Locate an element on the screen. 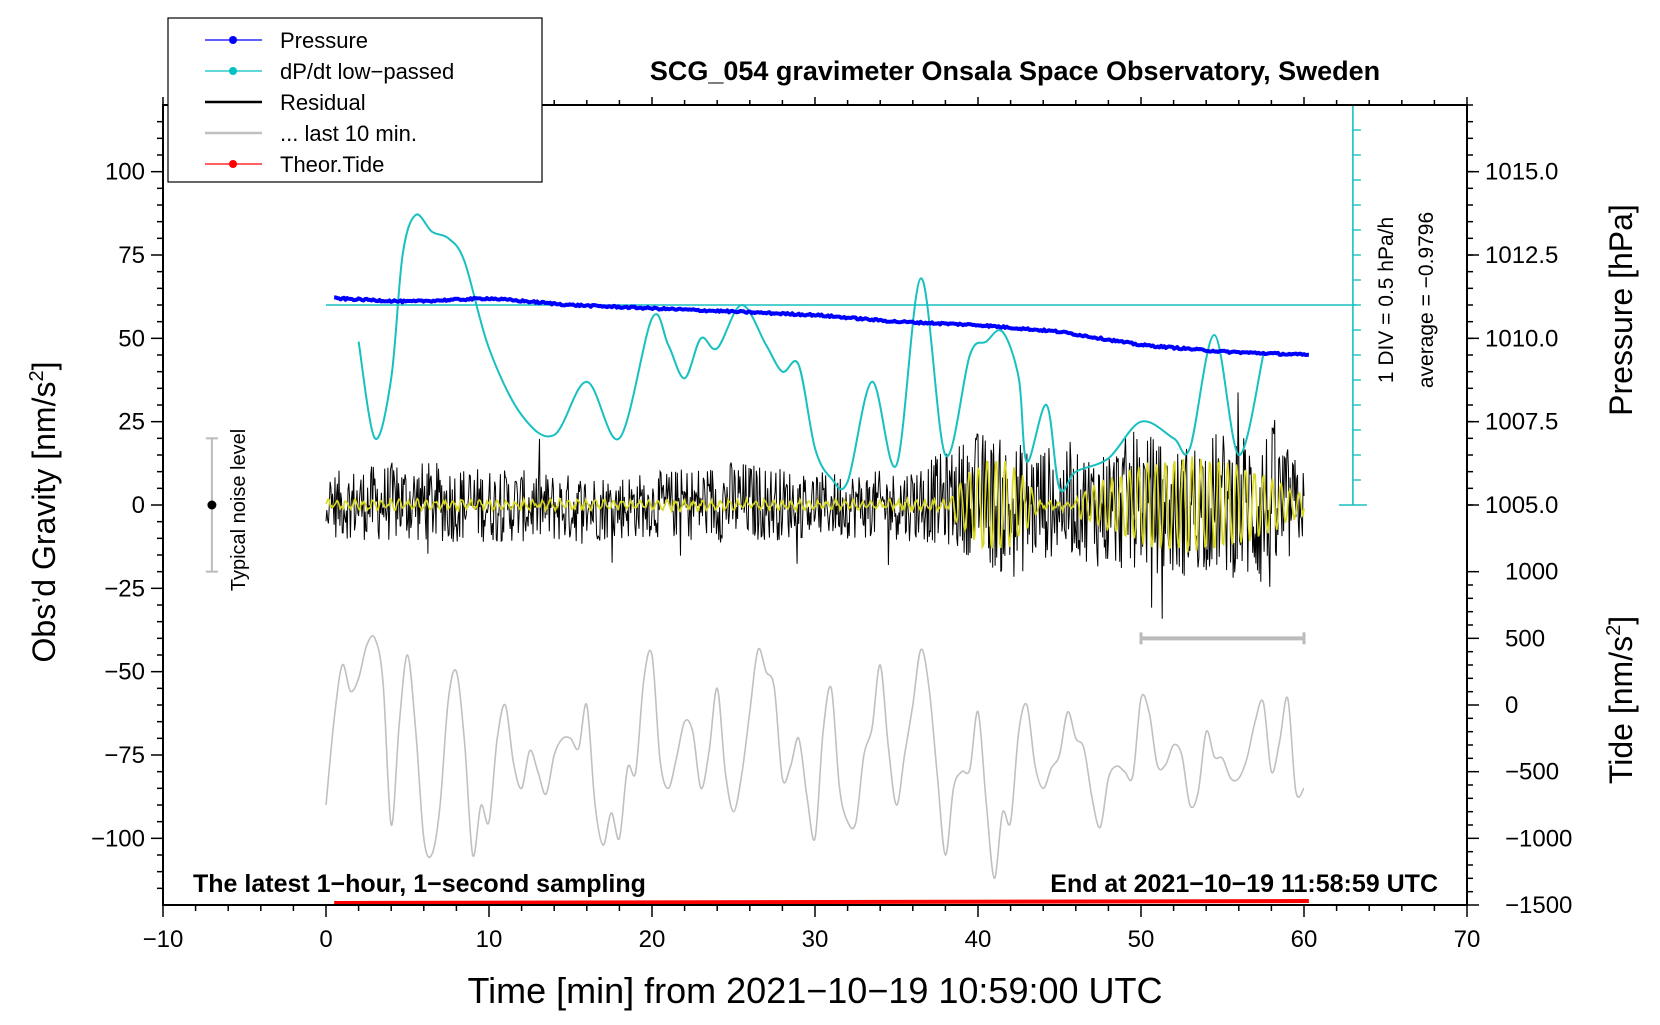 The height and width of the screenshot is (1025, 1660). legend-box is located at coordinates (355, 100).